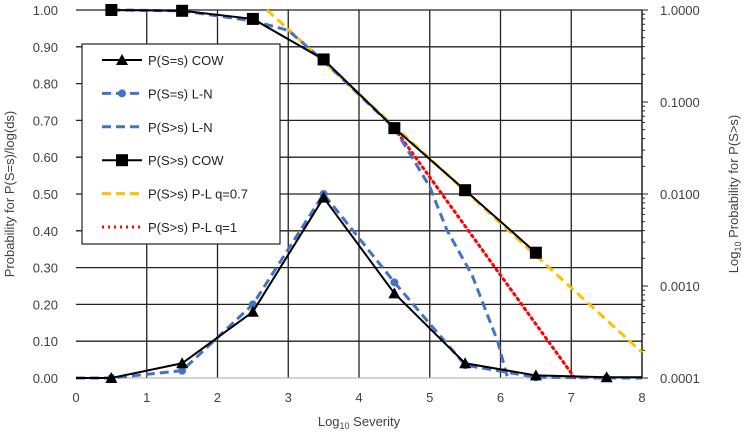 The height and width of the screenshot is (434, 749). Describe the element at coordinates (45, 304) in the screenshot. I see `y-tick-label: 0.20` at that location.